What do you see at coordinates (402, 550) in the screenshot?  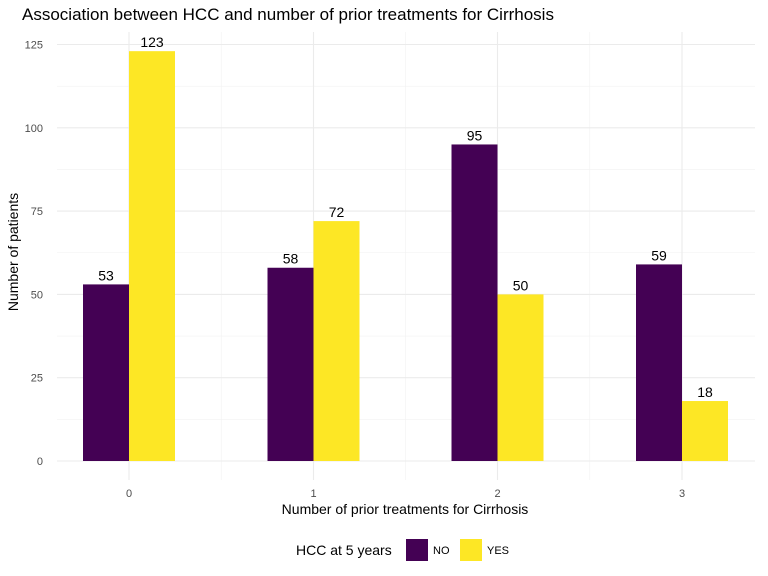 I see `legend: HCC at 5 years NO YES` at bounding box center [402, 550].